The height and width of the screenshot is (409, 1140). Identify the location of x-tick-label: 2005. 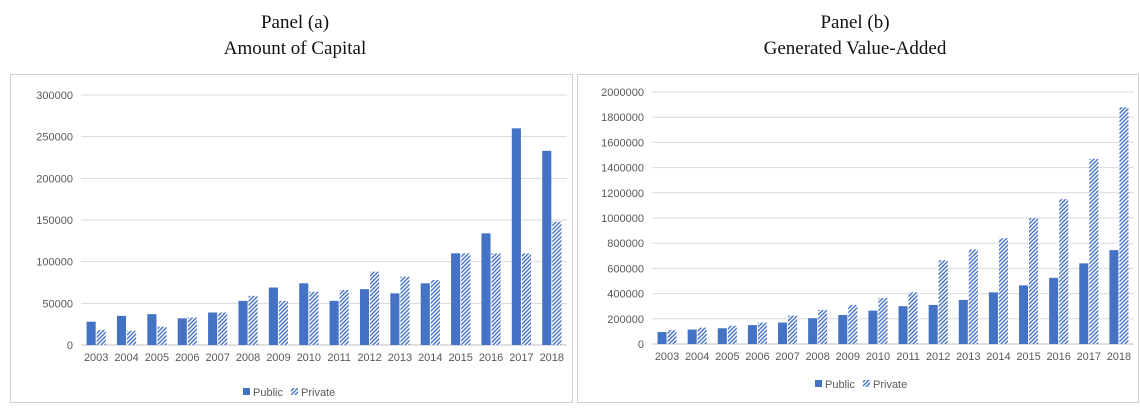
(157, 358).